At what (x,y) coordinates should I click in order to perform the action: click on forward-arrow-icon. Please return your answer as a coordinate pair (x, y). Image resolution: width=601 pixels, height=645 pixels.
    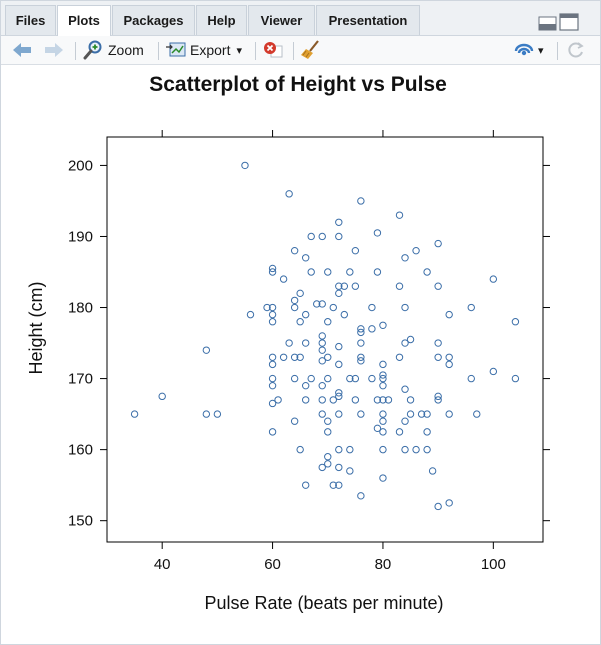
    Looking at the image, I should click on (54, 50).